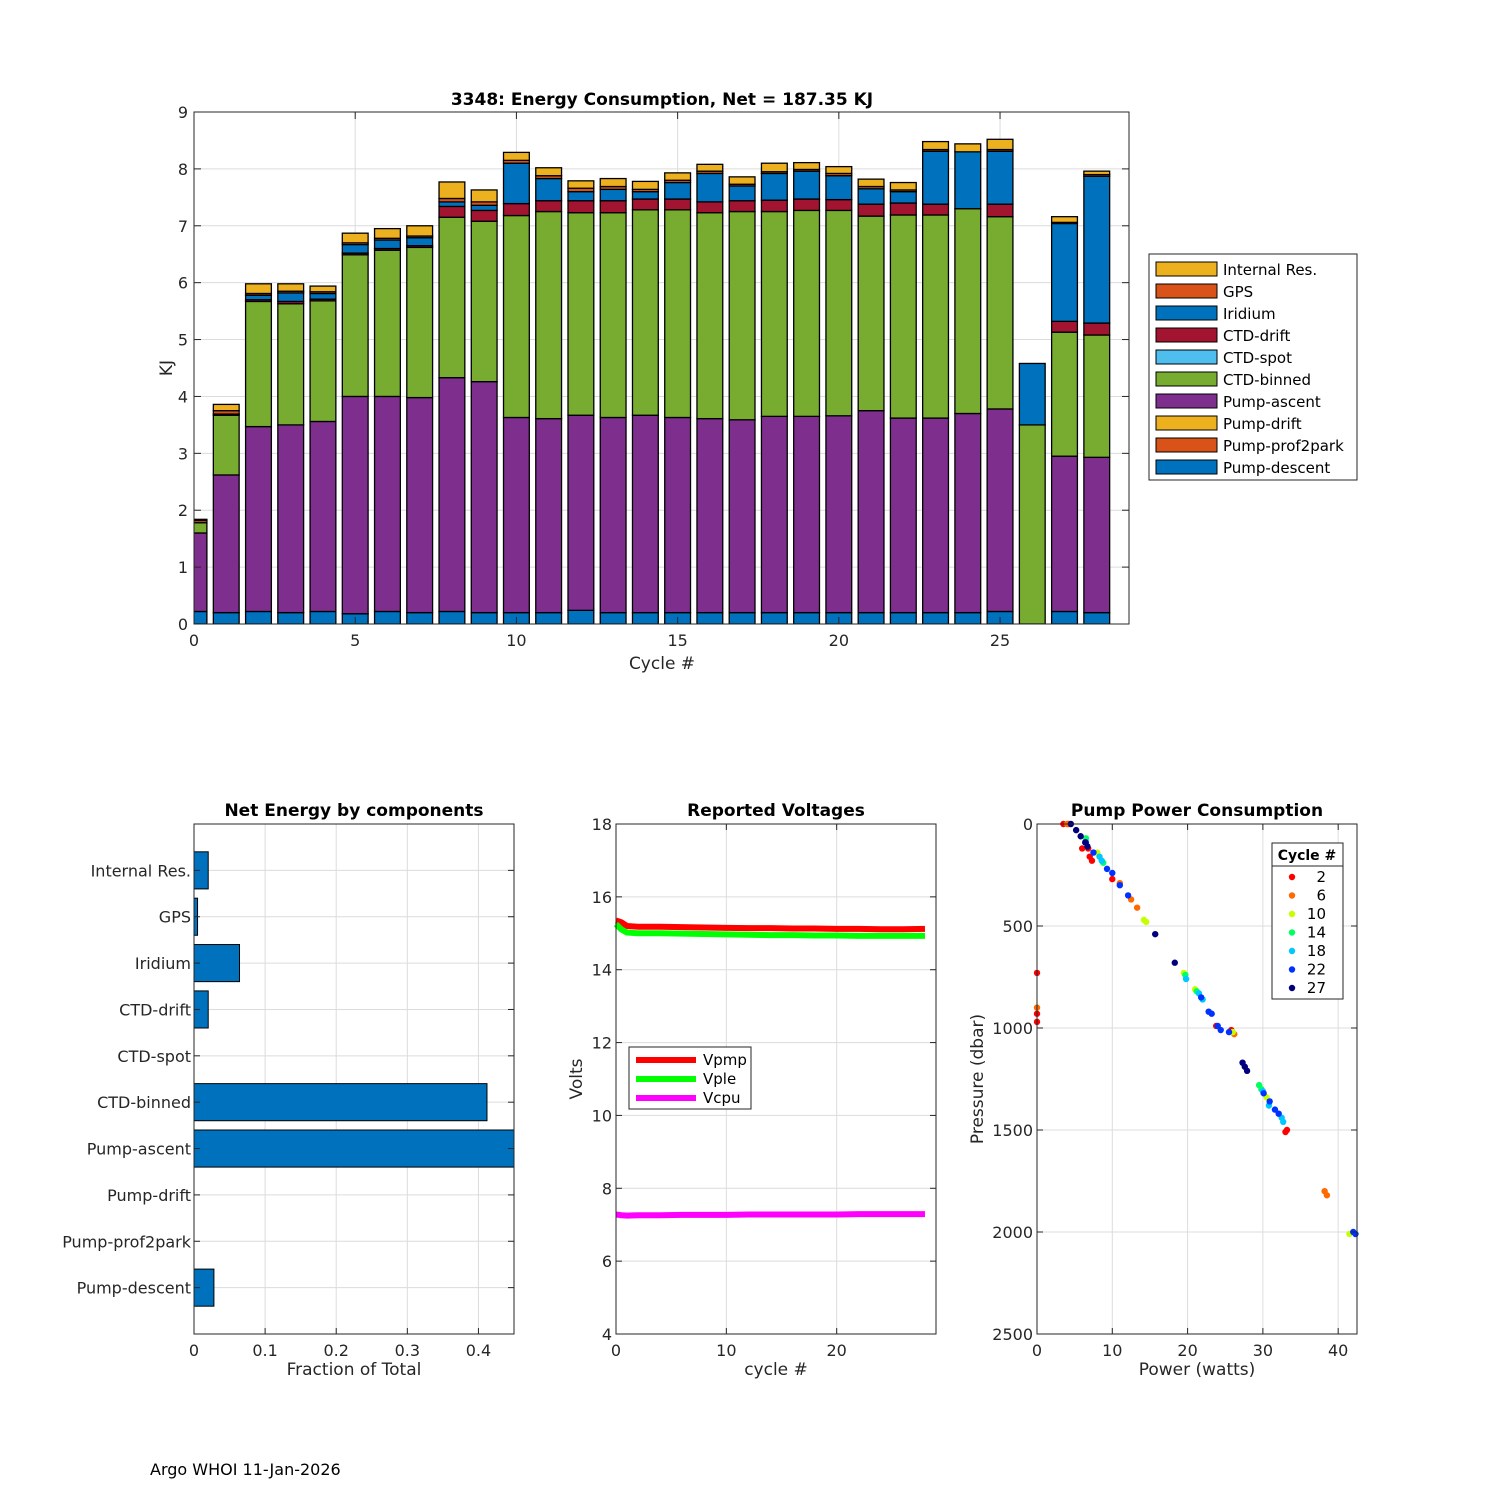  I want to click on ax4-ytick-label: 2500, so click(1012, 1334).